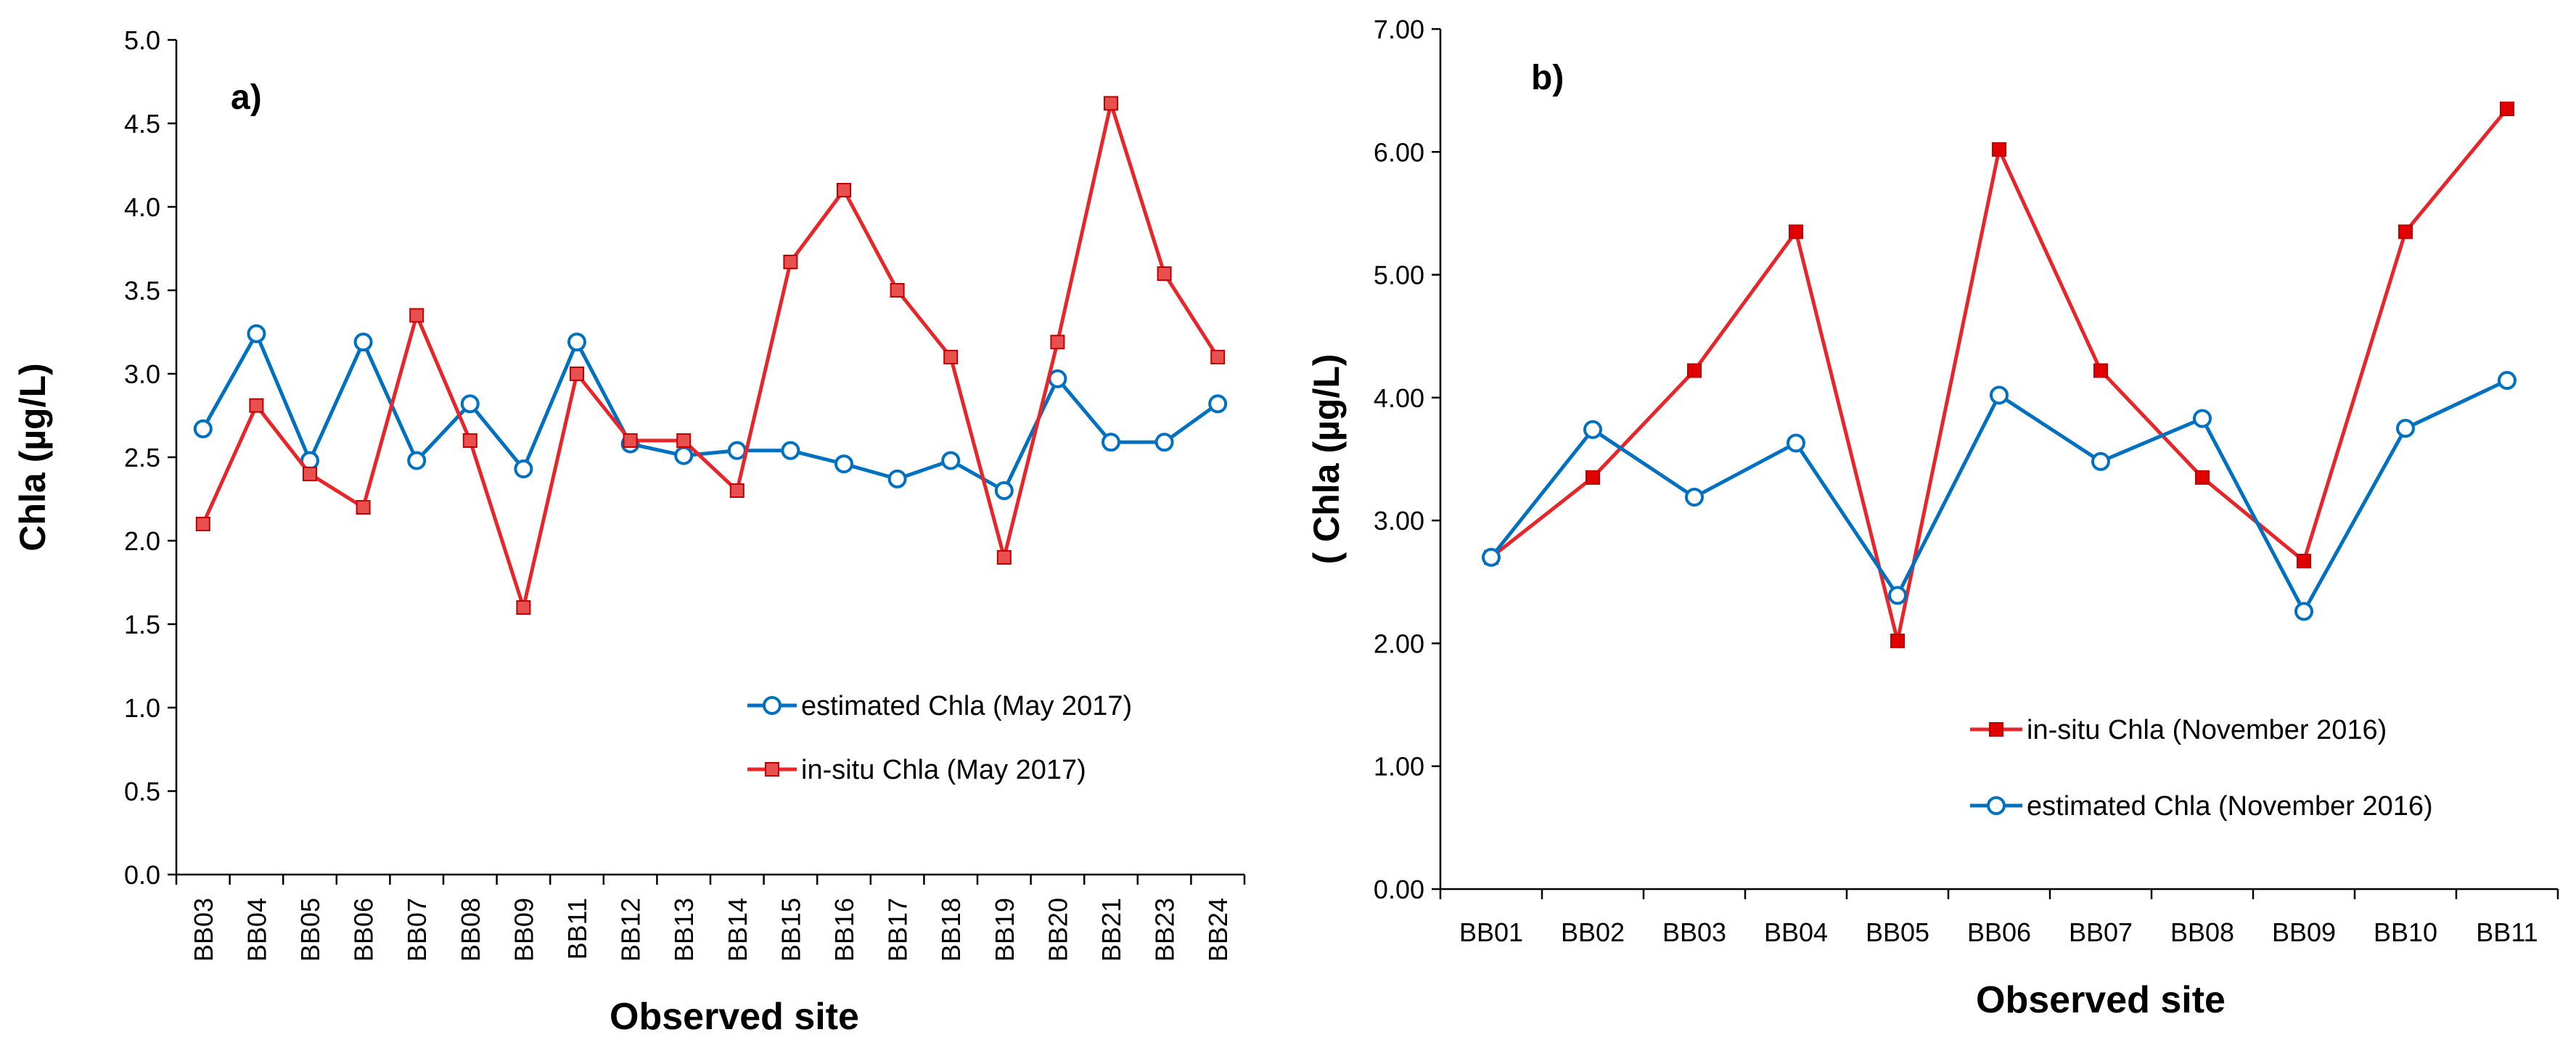  Describe the element at coordinates (142, 291) in the screenshot. I see `y-tick-label: 3.5` at that location.